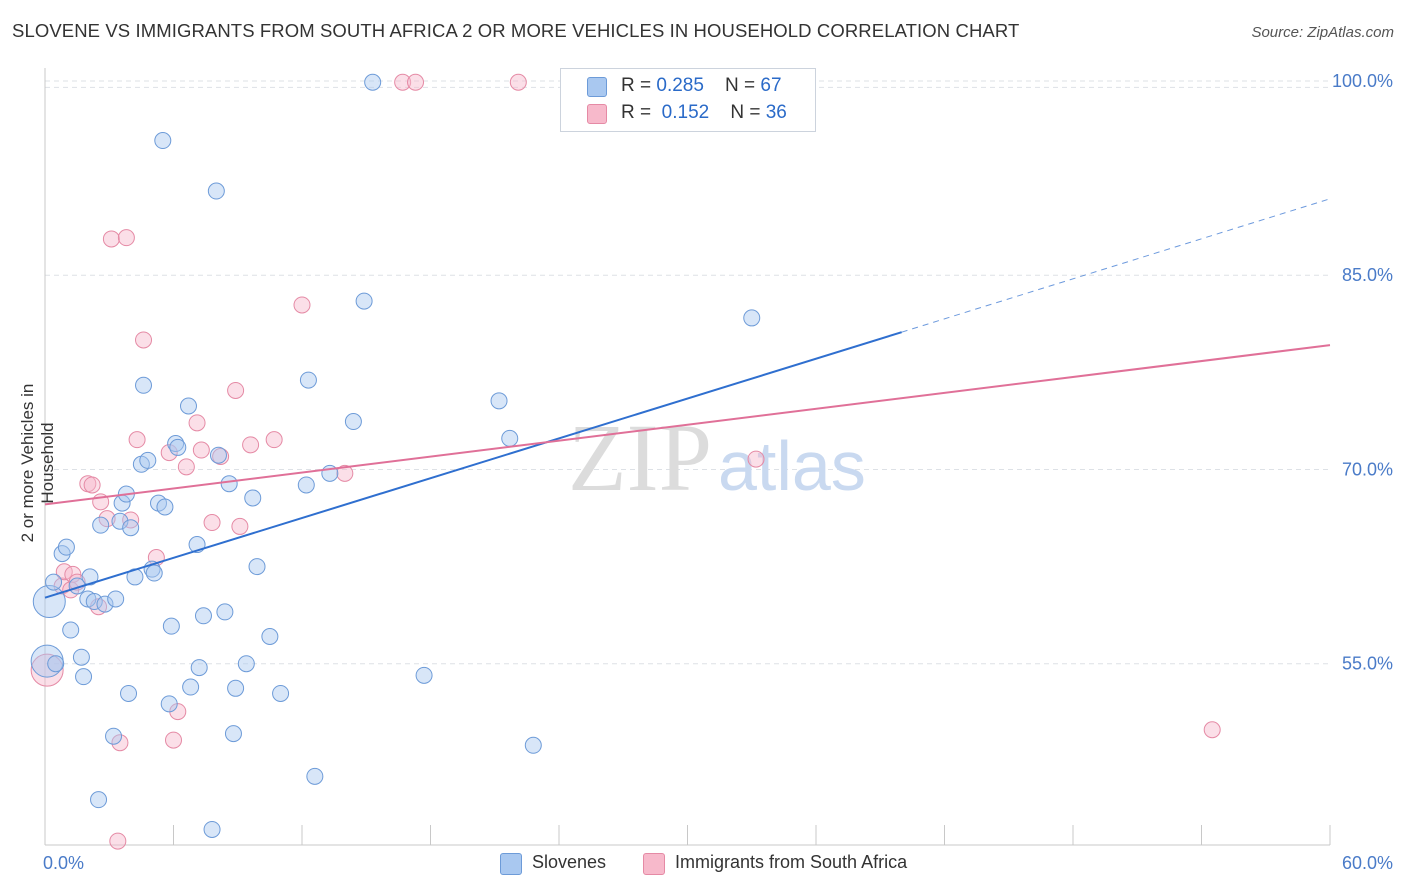 The width and height of the screenshot is (1406, 892). I want to click on x-tick-label: 60.0%, so click(1367, 863).